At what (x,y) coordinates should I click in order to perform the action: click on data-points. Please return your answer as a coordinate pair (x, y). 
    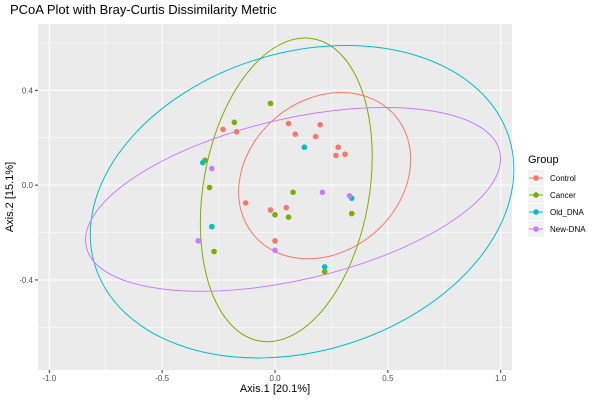
    Looking at the image, I should click on (275, 187).